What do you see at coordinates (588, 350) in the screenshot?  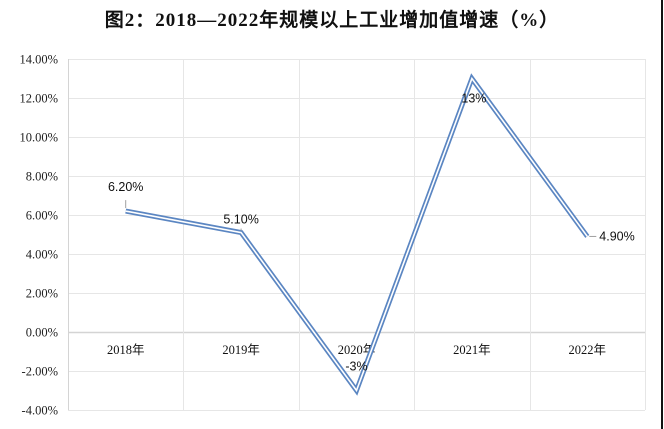 I see `x-category-label: 2022年` at bounding box center [588, 350].